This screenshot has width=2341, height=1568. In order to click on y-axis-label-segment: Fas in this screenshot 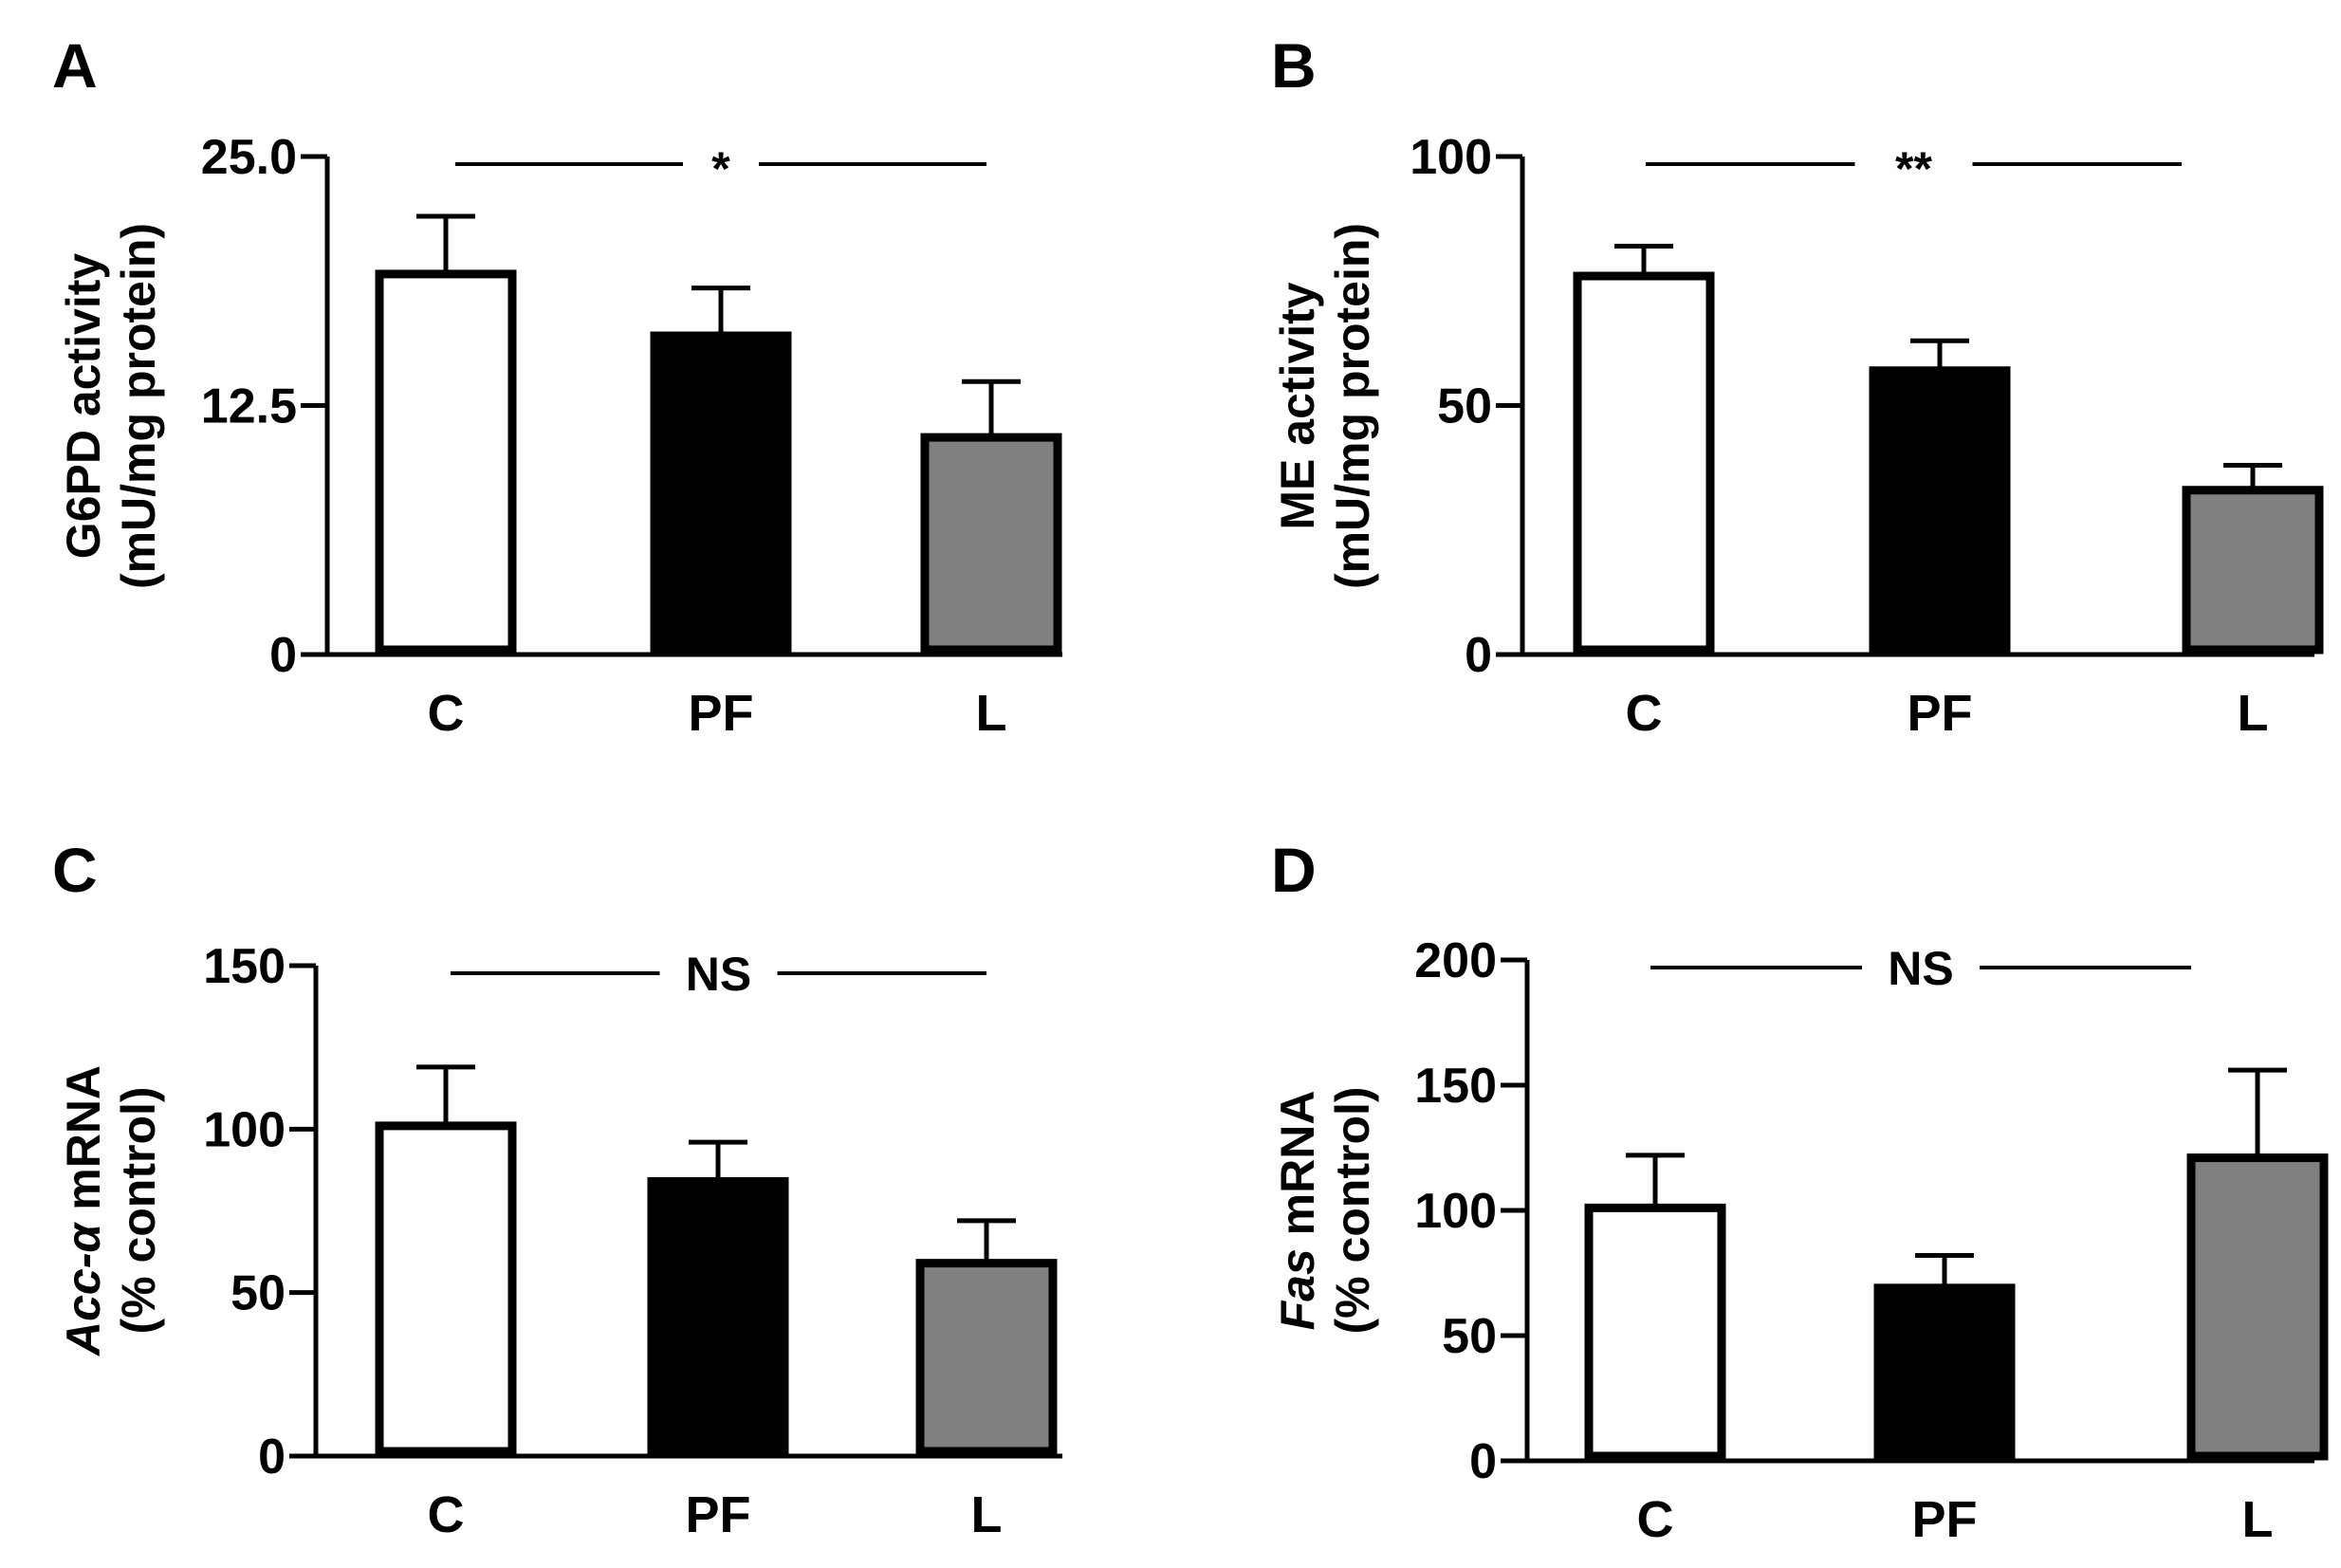, I will do `click(1297, 1289)`.